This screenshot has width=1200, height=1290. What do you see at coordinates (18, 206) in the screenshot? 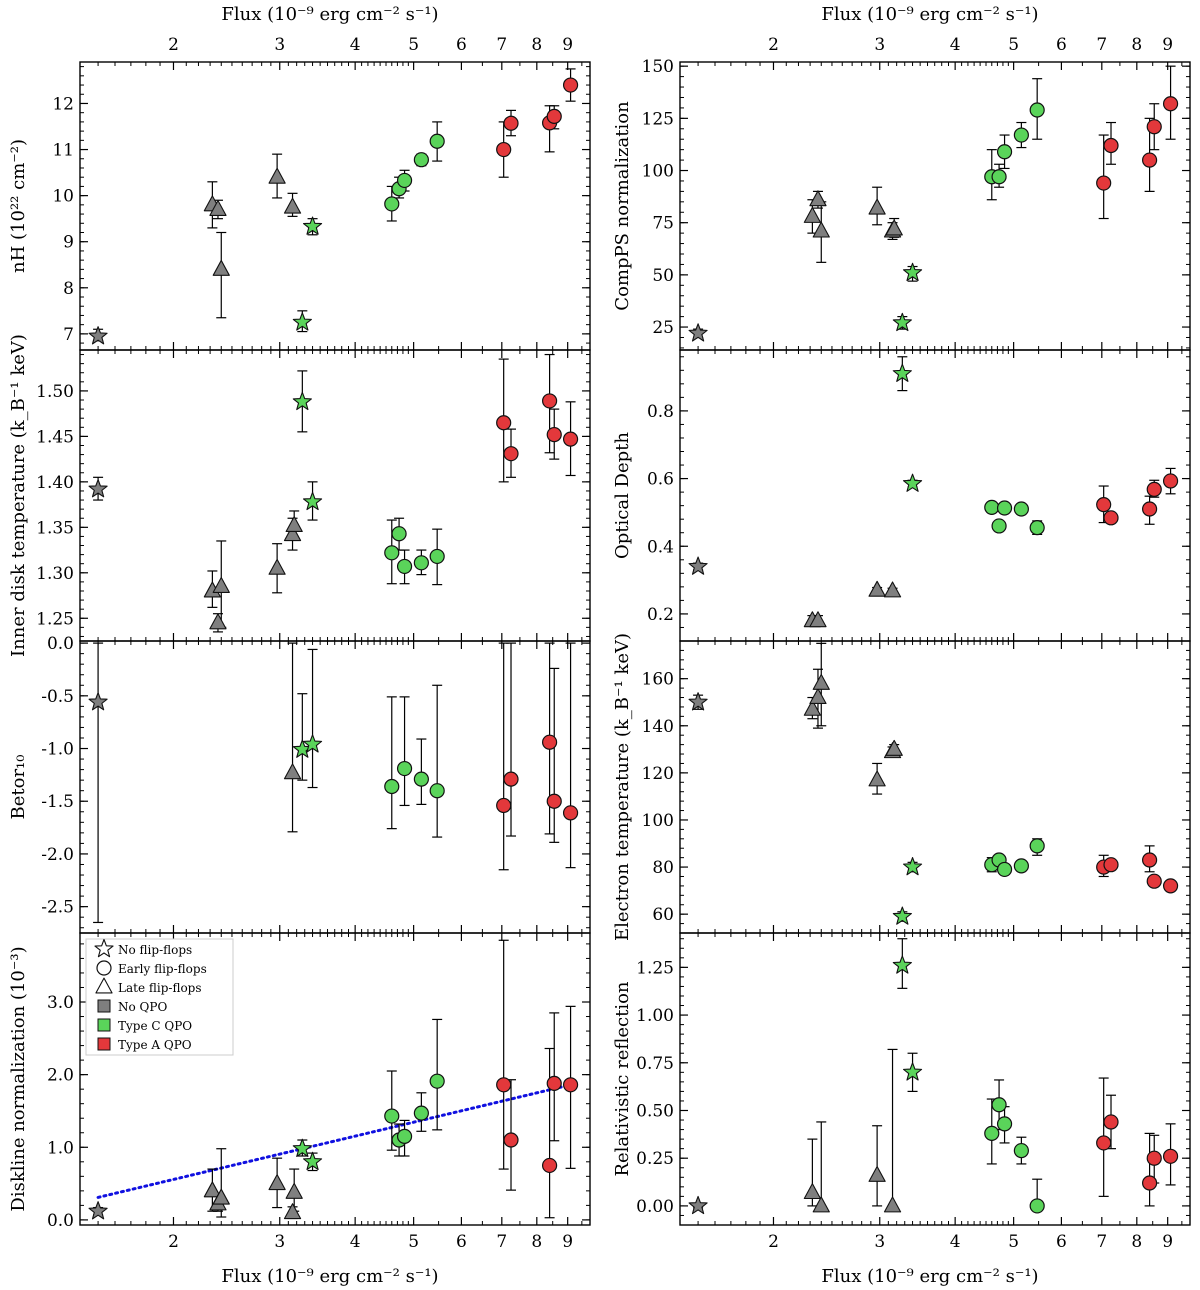
I see `y-axis-title: nH (10²² cm⁻²)` at bounding box center [18, 206].